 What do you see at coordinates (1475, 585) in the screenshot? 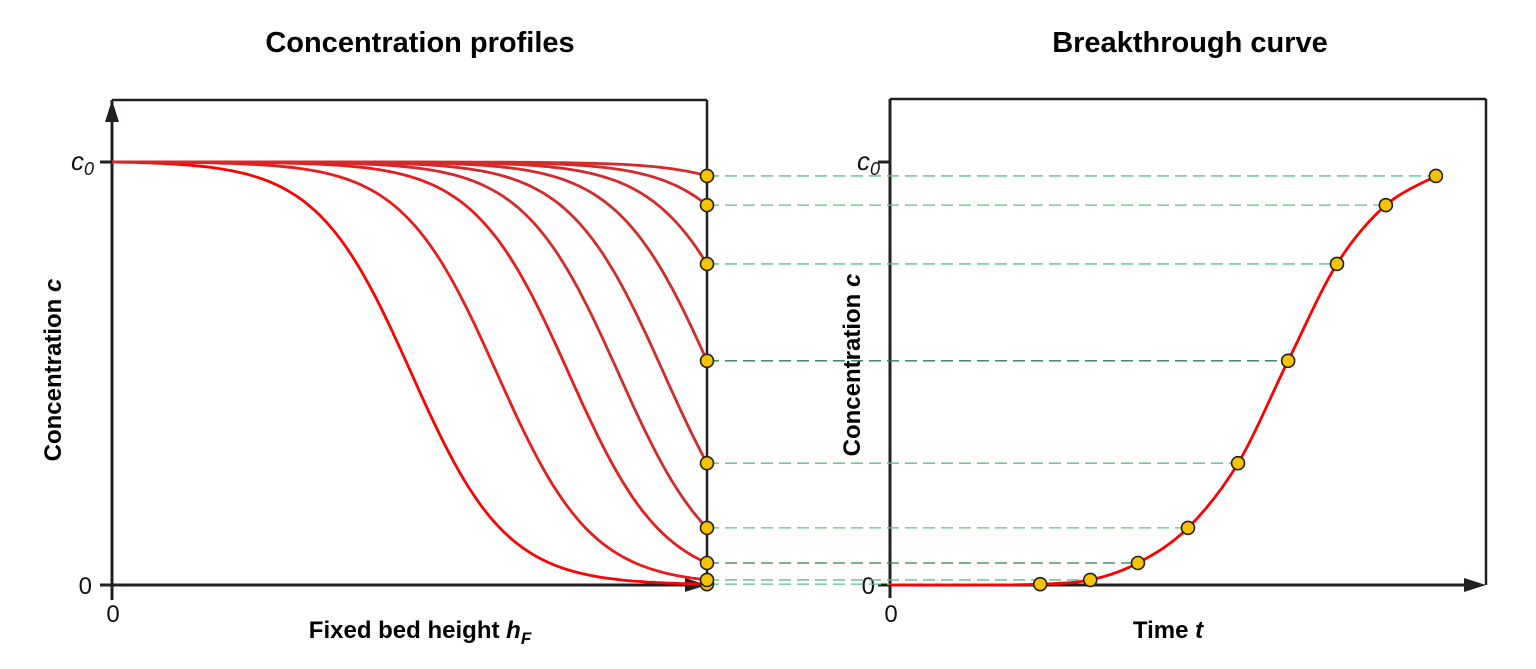
I see `right-x-arrow-icon` at bounding box center [1475, 585].